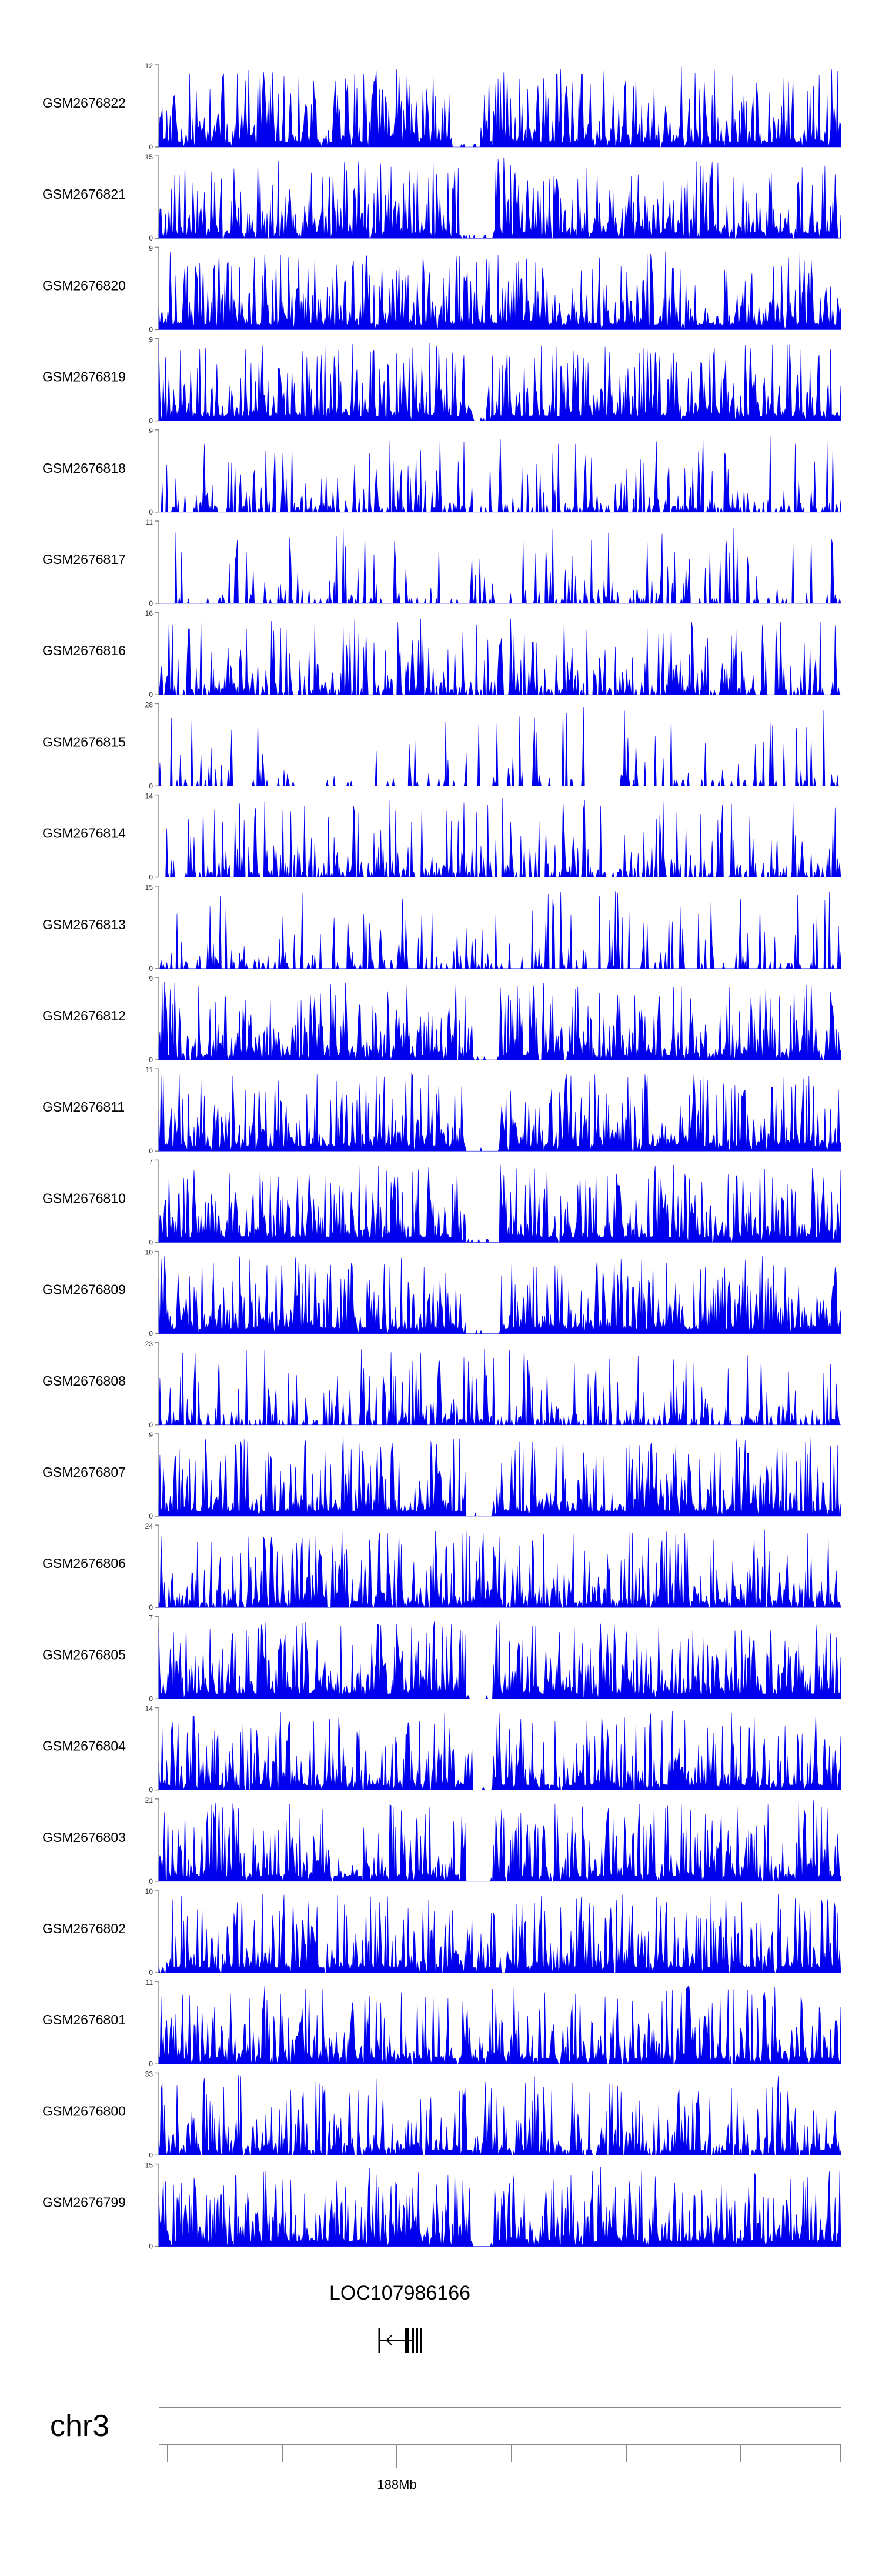  Describe the element at coordinates (441, 563) in the screenshot. I see `track-GSM2676817: GSM2676817 11 0` at that location.